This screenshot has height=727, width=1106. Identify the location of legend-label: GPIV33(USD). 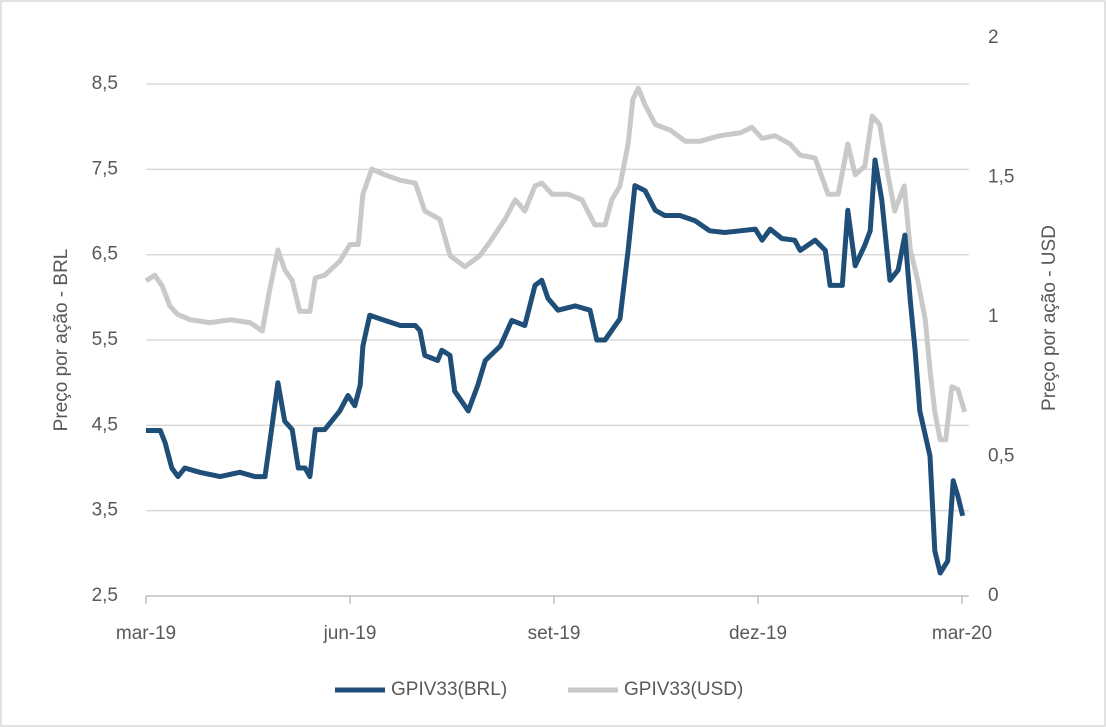
(683, 689).